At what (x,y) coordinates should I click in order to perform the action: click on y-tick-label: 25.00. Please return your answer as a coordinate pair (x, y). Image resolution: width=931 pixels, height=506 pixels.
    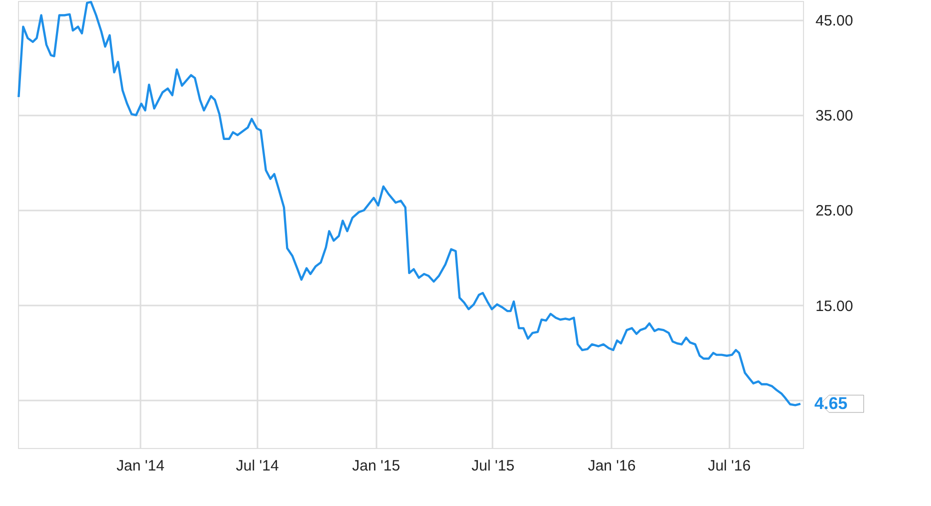
    Looking at the image, I should click on (835, 211).